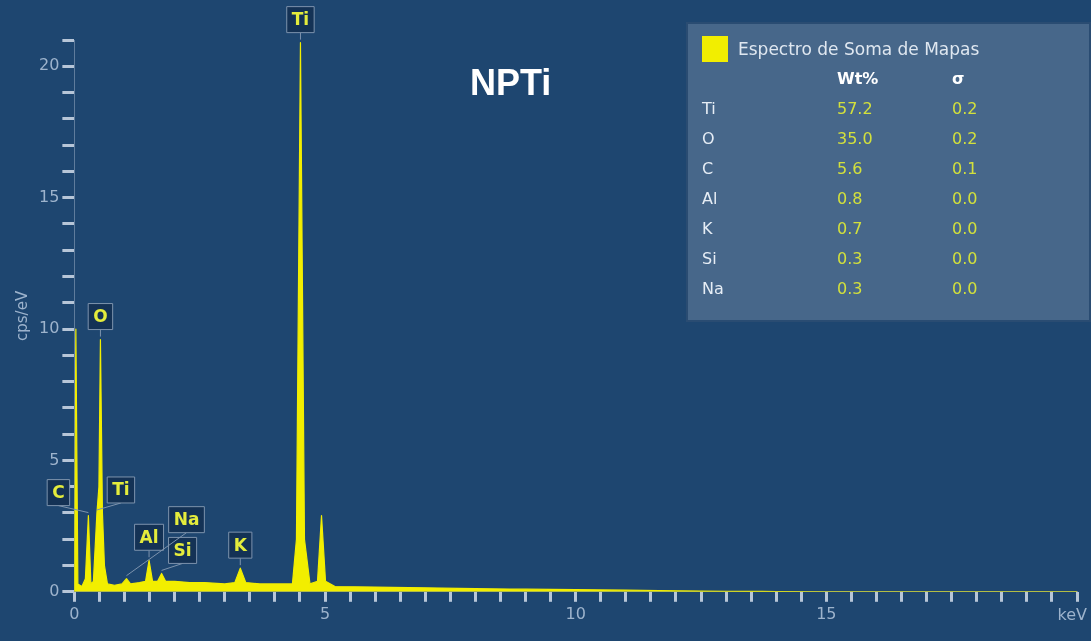 The width and height of the screenshot is (1091, 641). Describe the element at coordinates (965, 169) in the screenshot. I see `annotation: 0.1` at that location.